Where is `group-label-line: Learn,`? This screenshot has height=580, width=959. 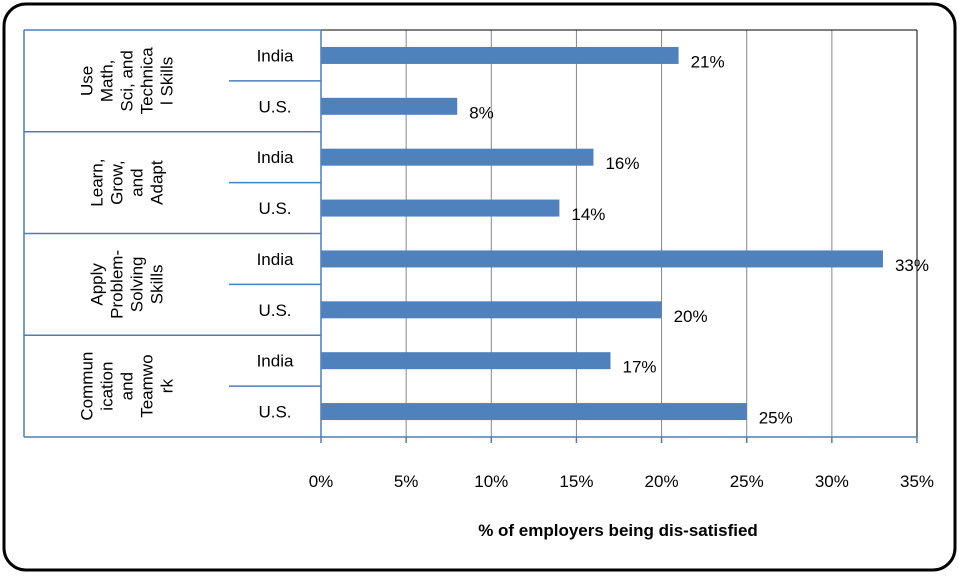
group-label-line: Learn, is located at coordinates (97, 183).